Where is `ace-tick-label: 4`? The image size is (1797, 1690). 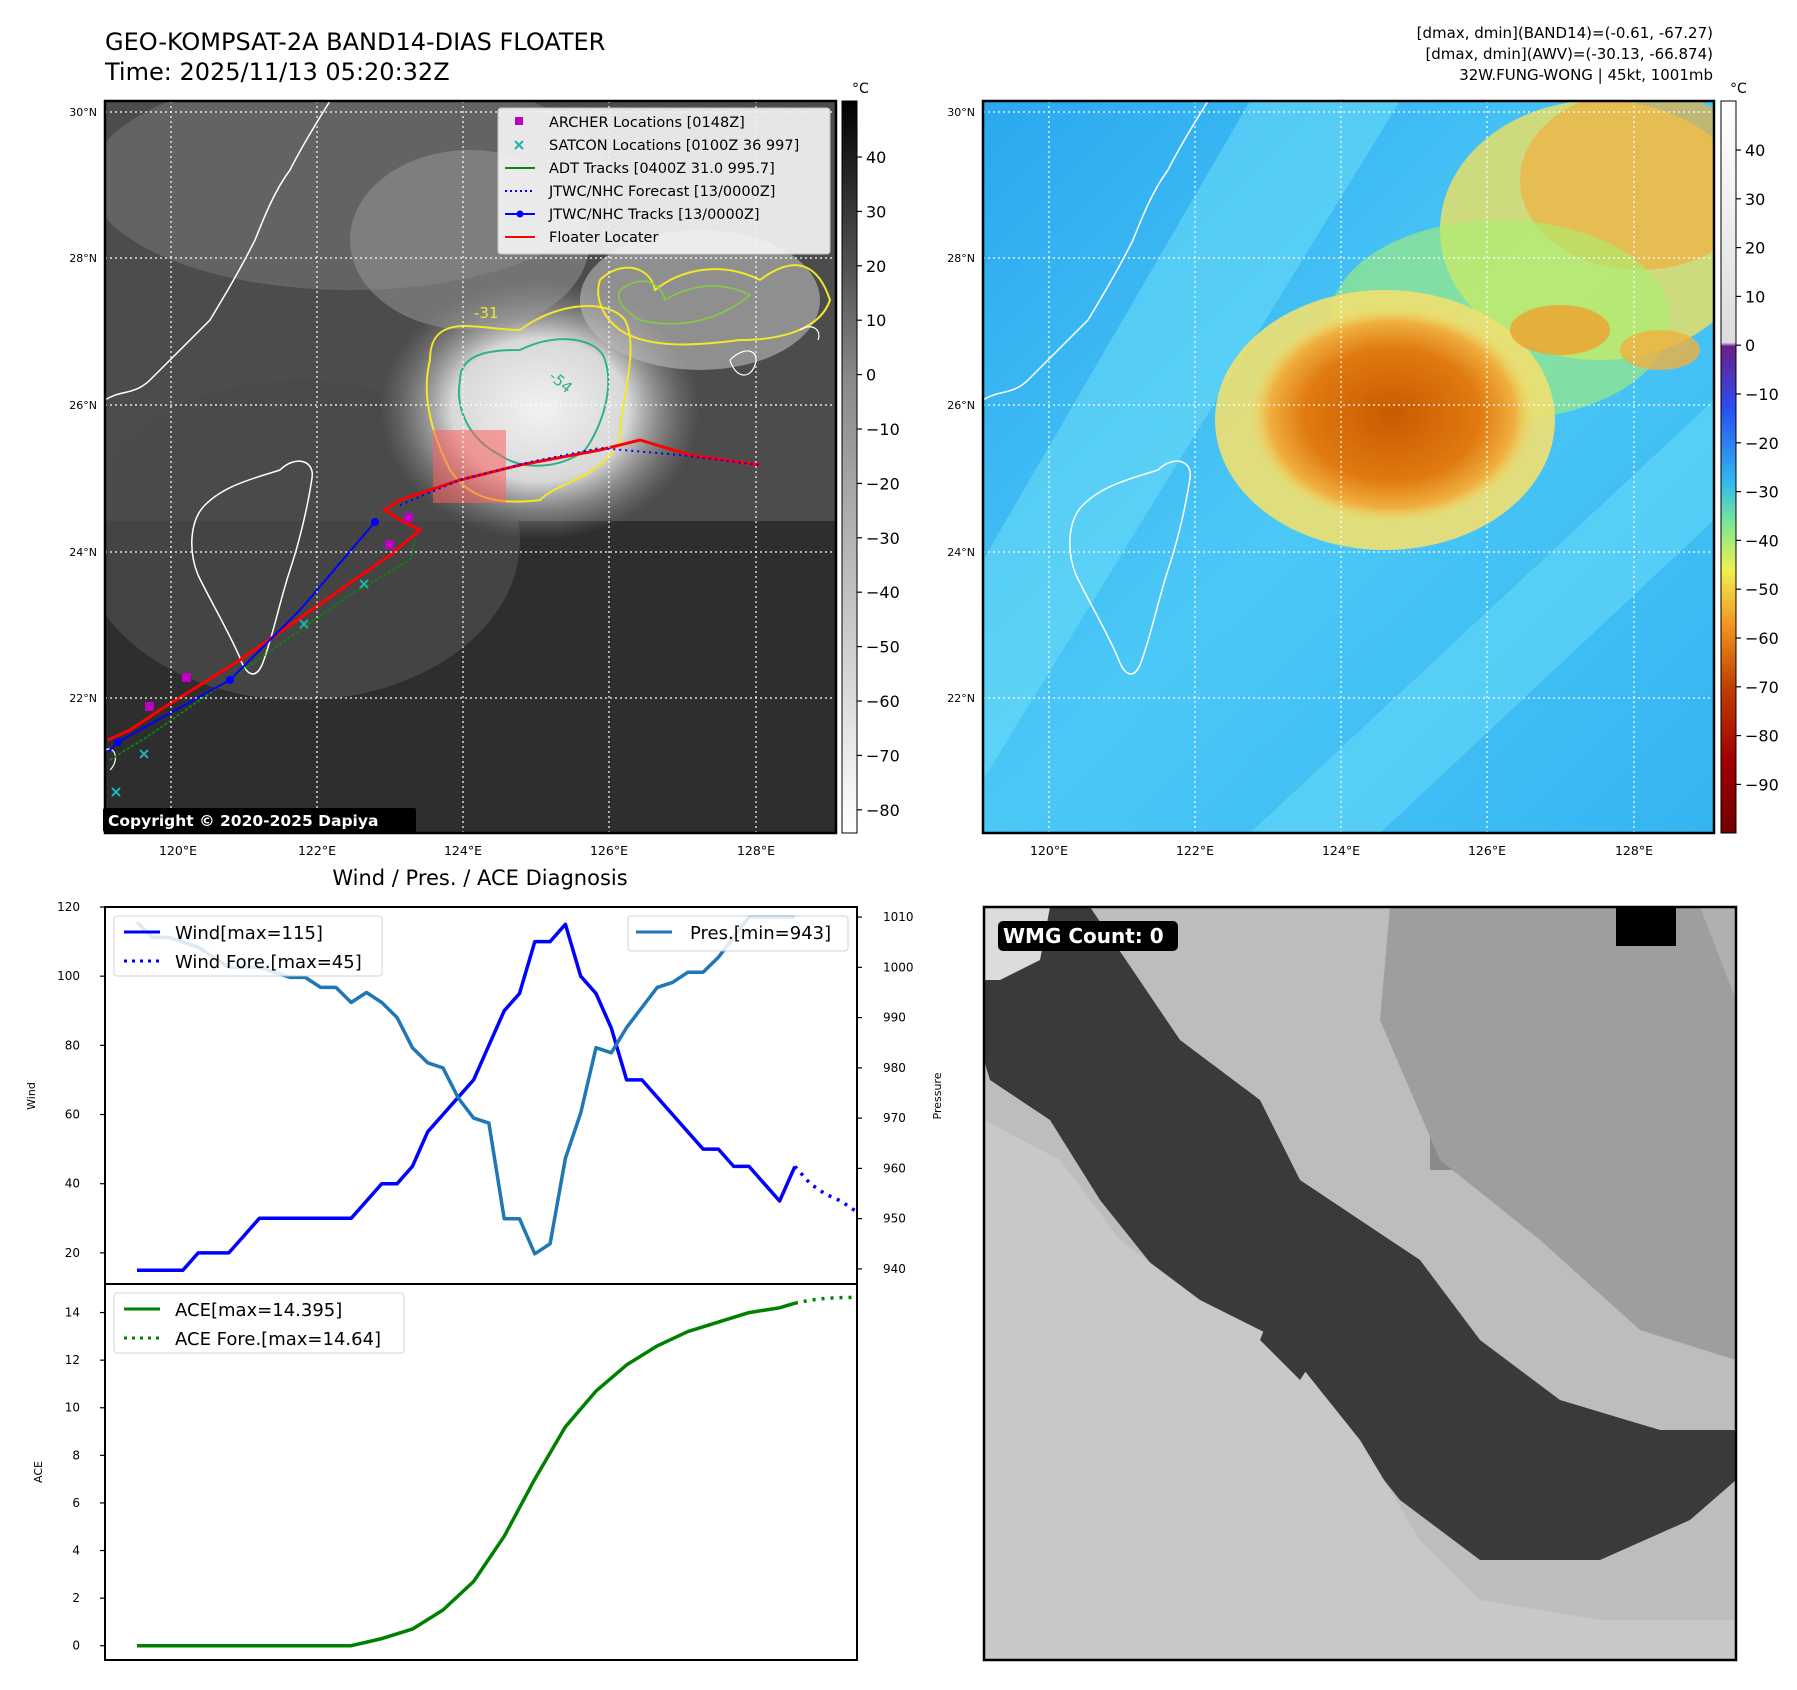
ace-tick-label: 4 is located at coordinates (76, 1551).